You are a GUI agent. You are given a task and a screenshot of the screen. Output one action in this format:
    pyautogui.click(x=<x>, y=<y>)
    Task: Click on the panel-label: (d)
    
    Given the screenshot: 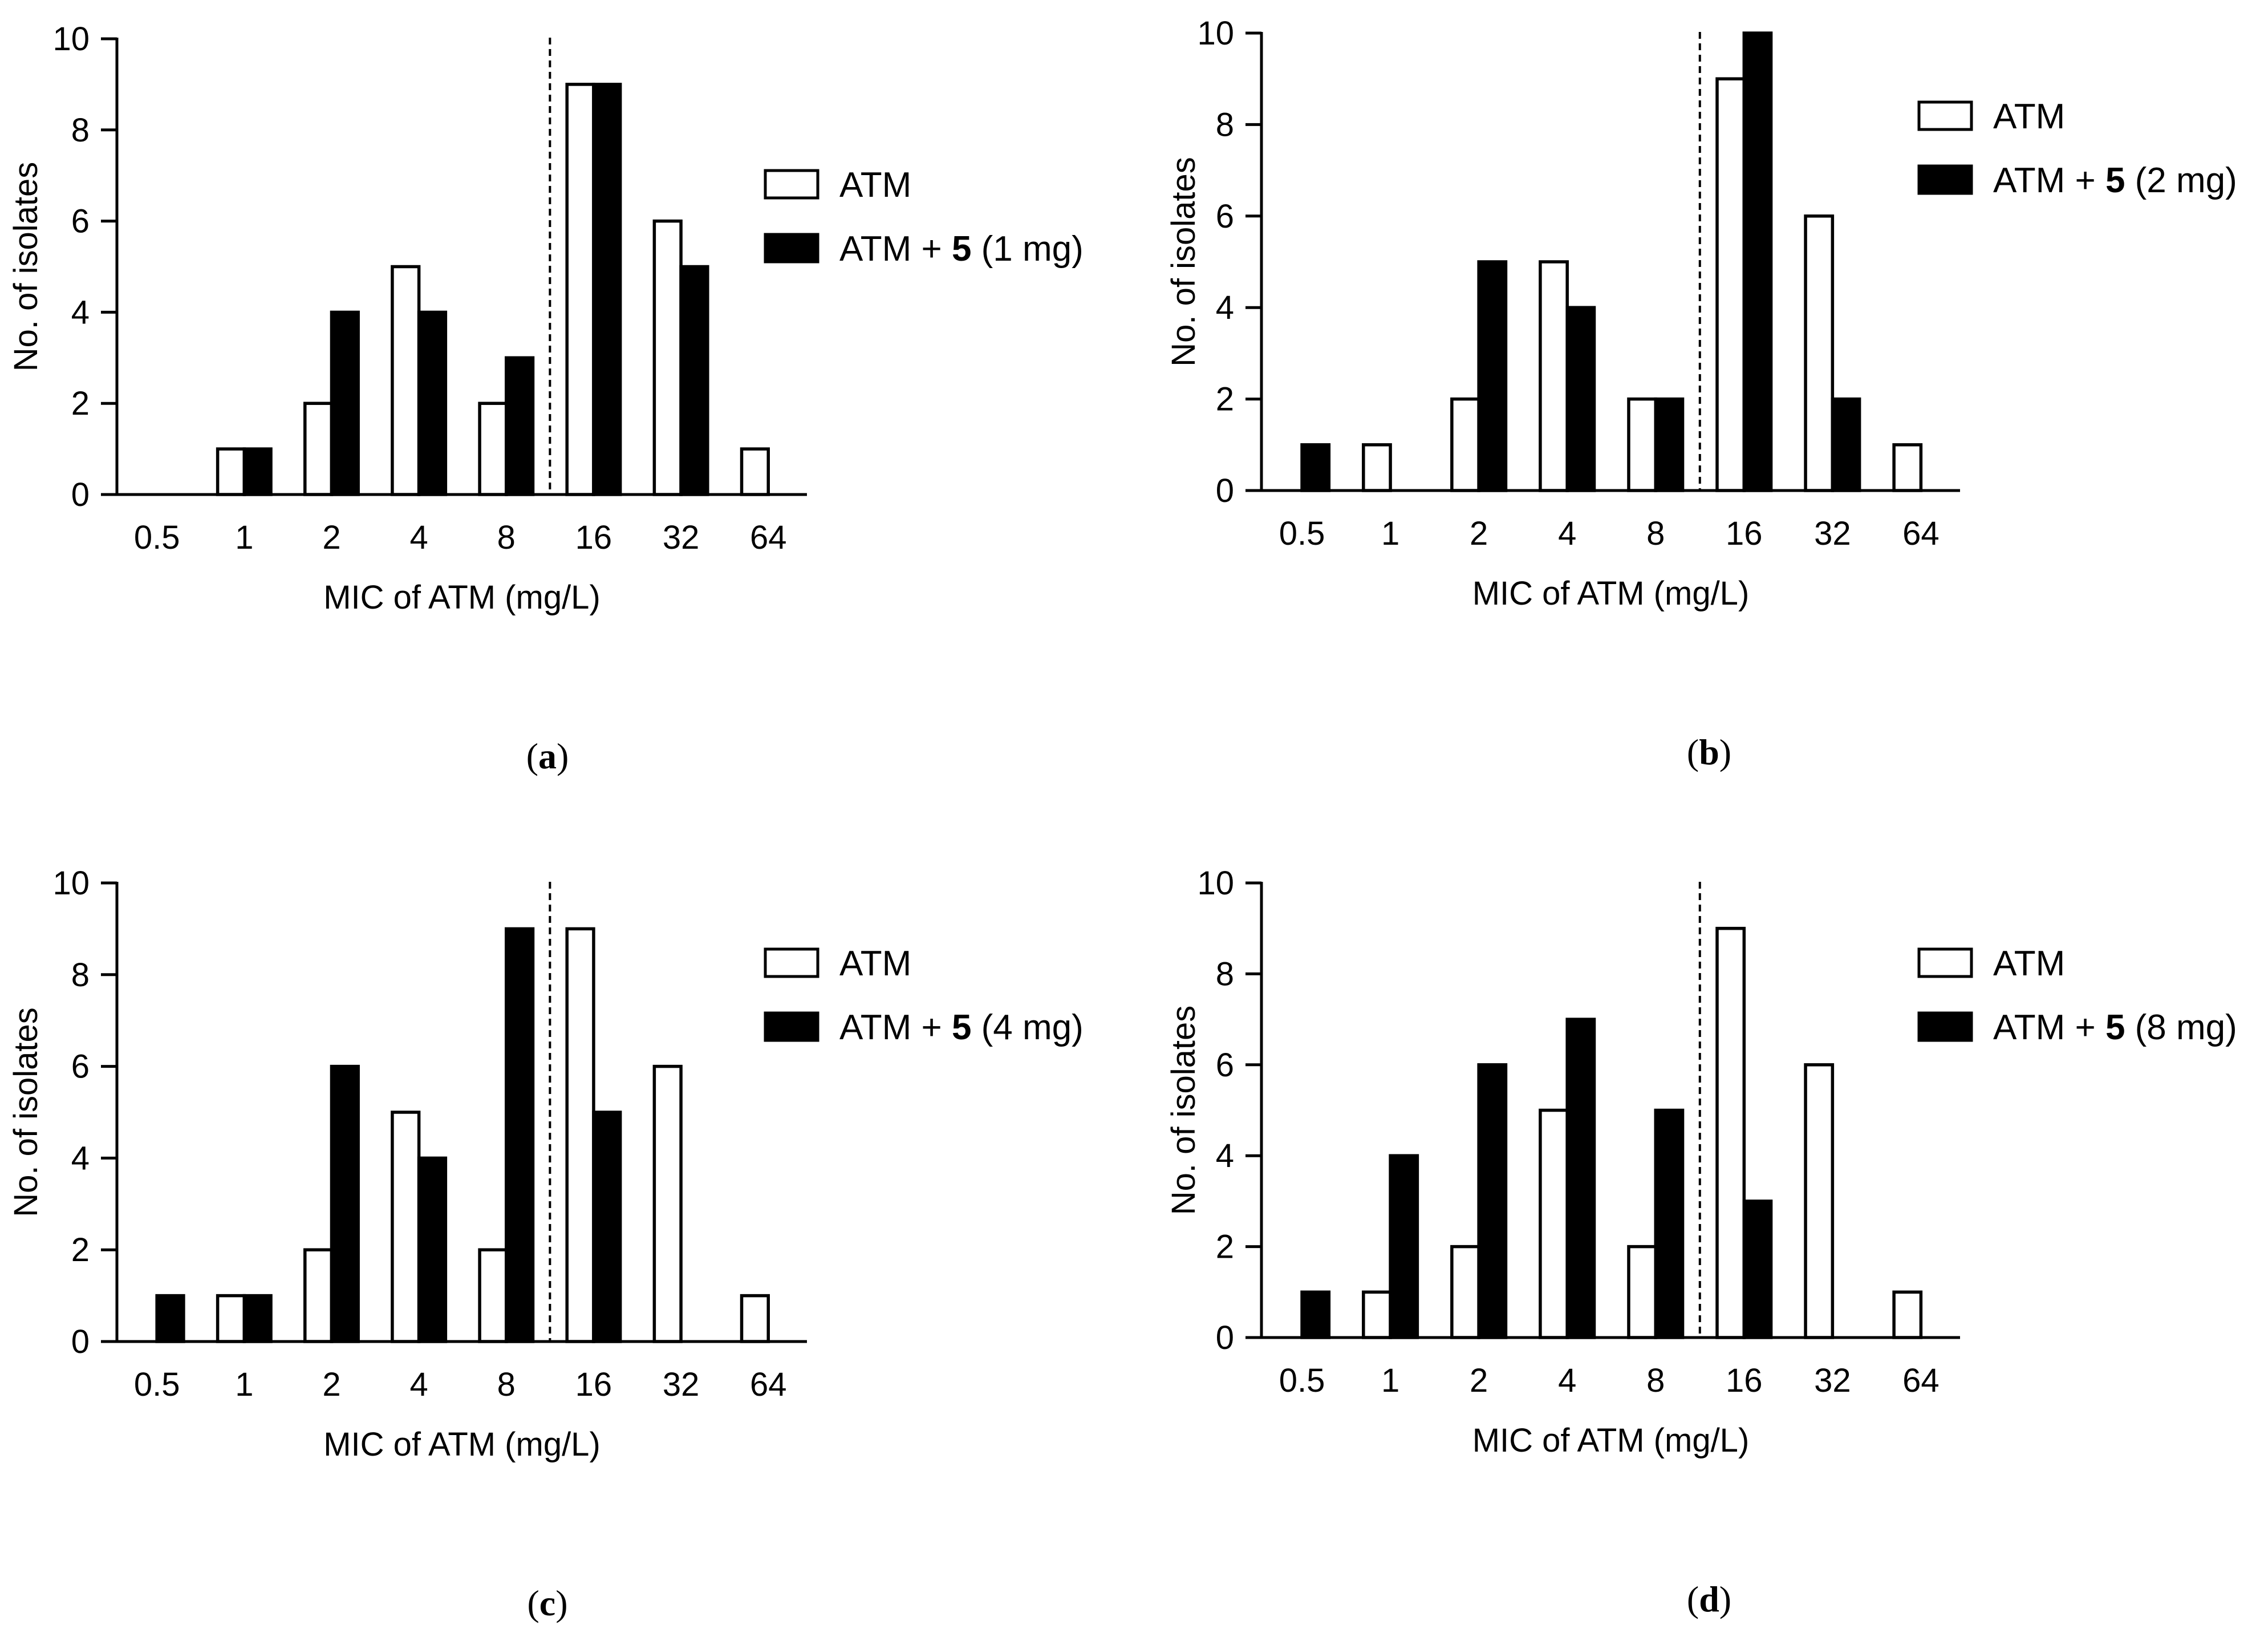 What is the action you would take?
    pyautogui.click(x=1709, y=1599)
    